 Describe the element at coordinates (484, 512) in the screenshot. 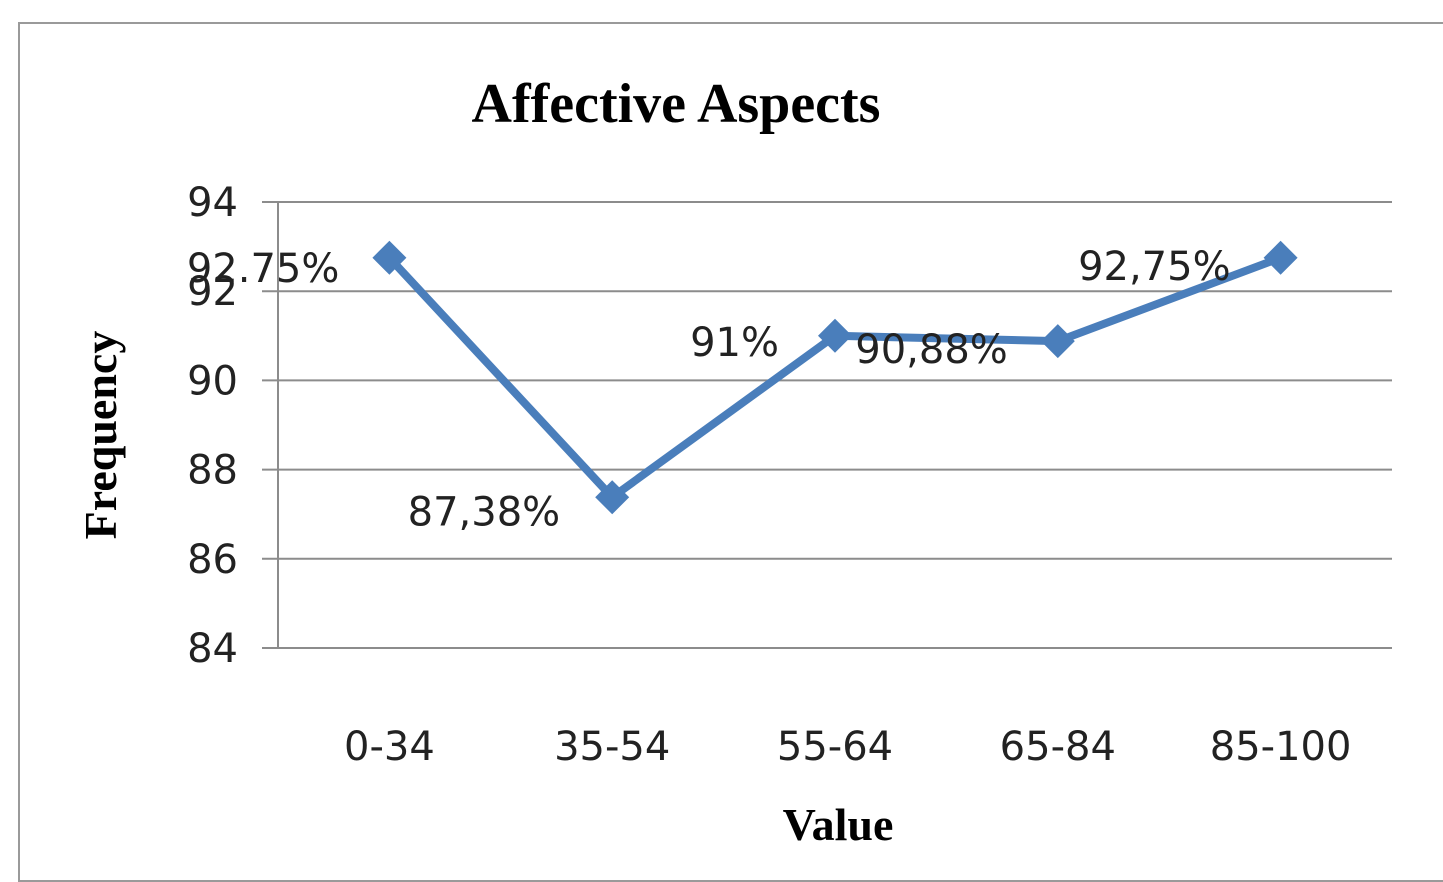

I see `data-label-35-54: 87,38%` at that location.